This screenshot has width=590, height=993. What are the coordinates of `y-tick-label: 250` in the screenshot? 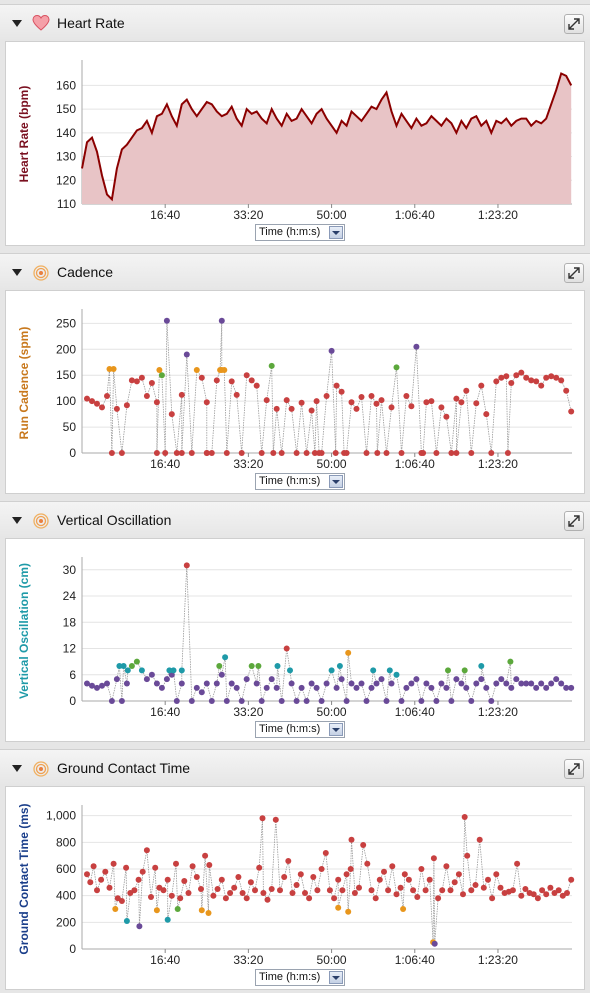 It's located at (66, 323).